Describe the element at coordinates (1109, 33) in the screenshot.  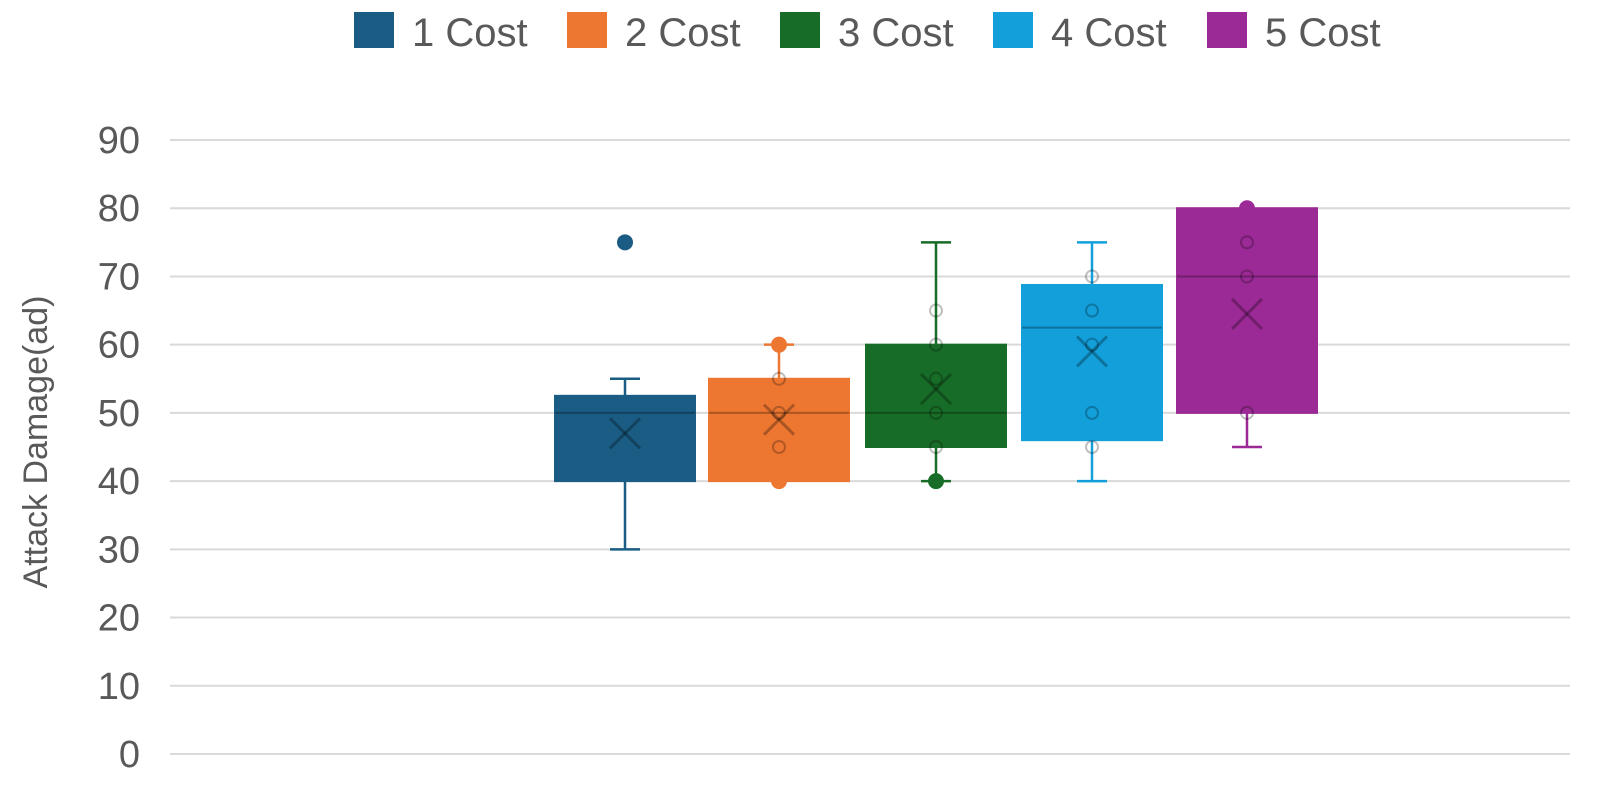
I see `legend-label: 4 Cost` at that location.